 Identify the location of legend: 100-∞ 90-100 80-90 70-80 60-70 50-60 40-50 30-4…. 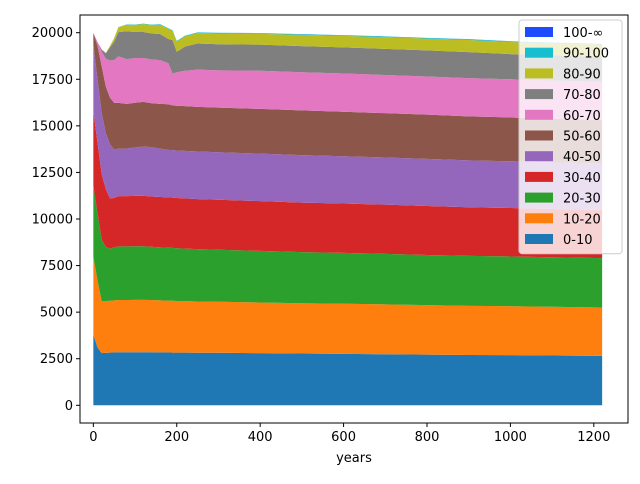
(570, 137).